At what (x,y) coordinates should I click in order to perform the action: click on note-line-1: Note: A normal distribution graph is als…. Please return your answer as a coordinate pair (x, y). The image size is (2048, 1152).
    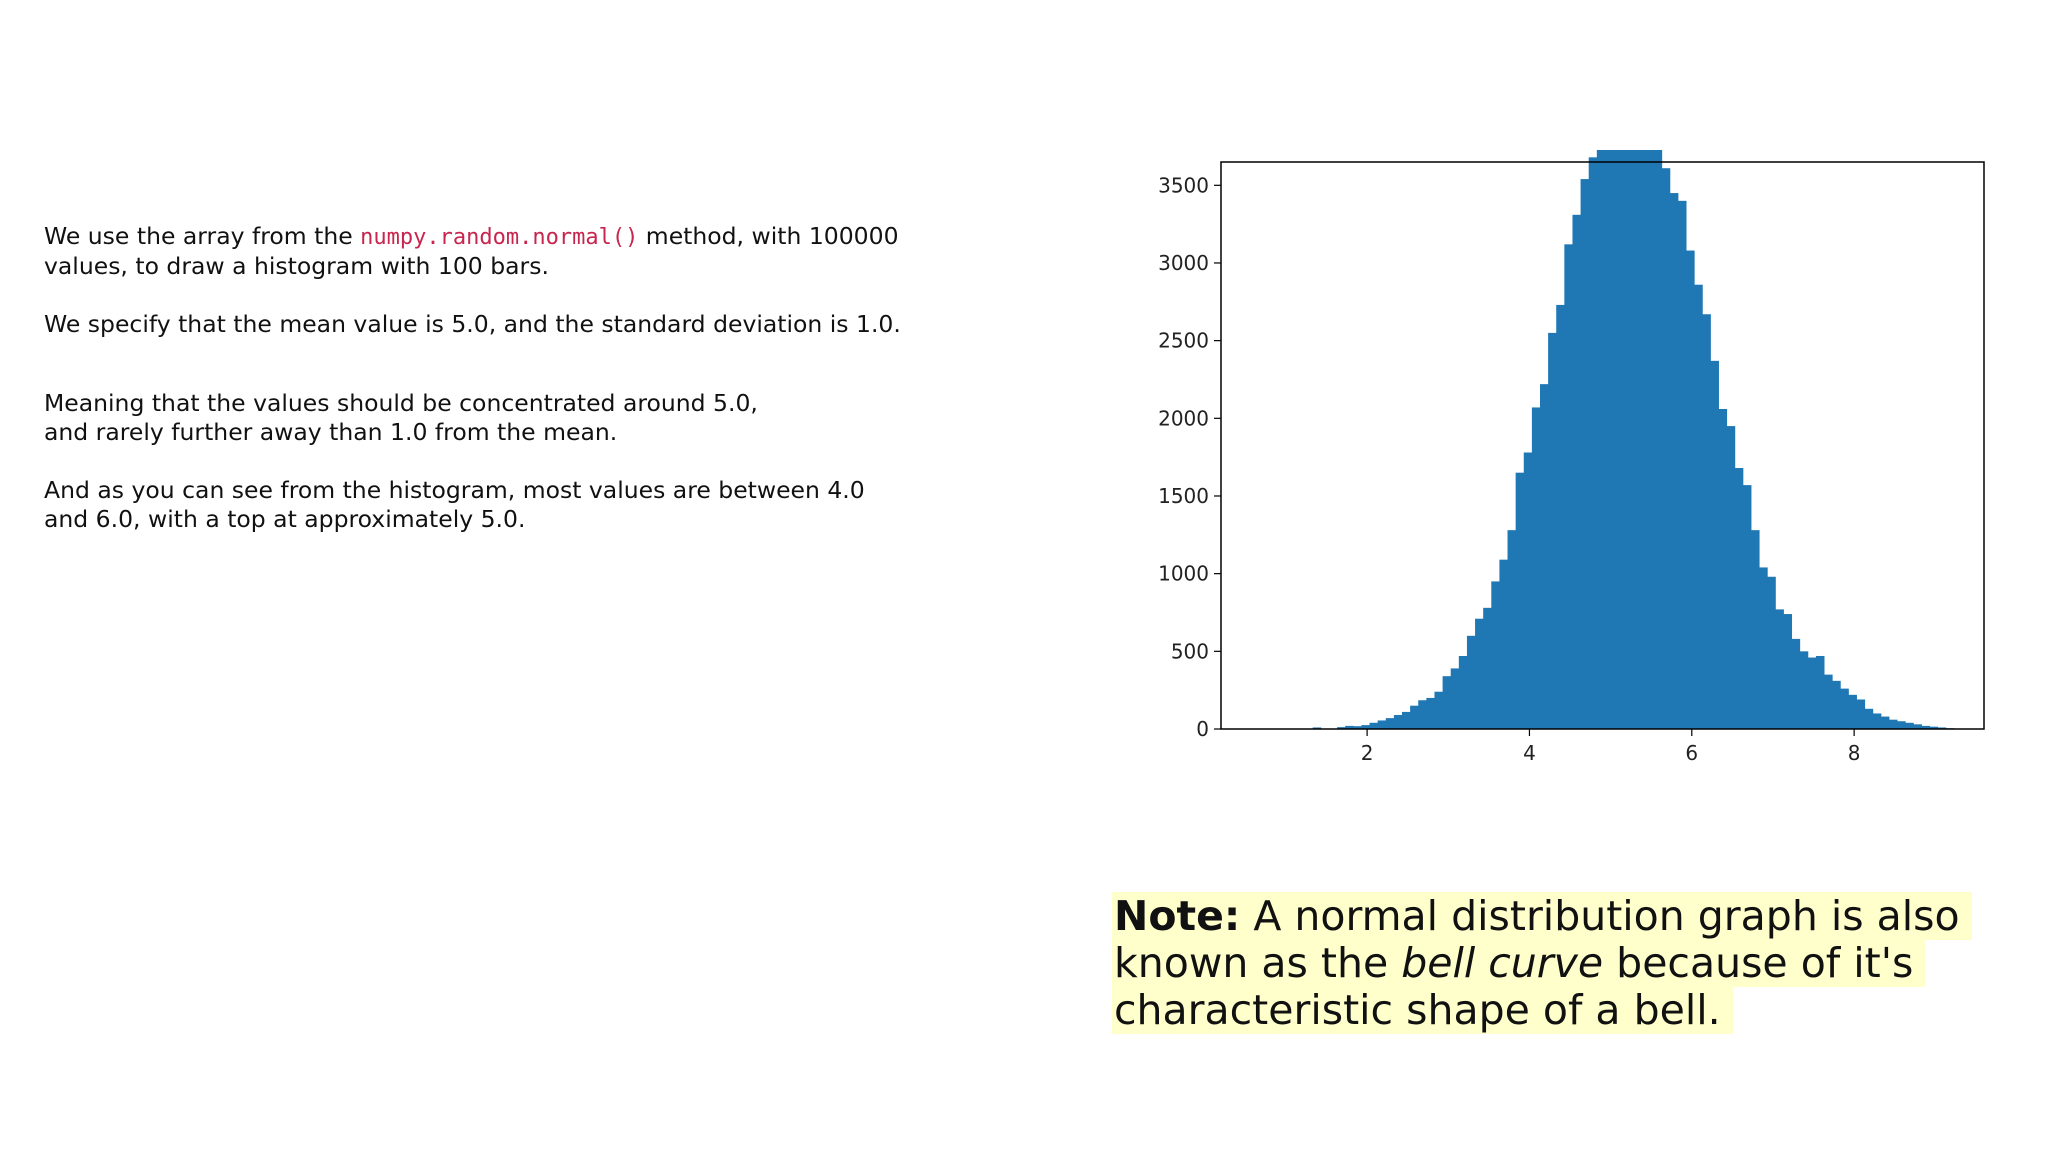
    Looking at the image, I should click on (1542, 916).